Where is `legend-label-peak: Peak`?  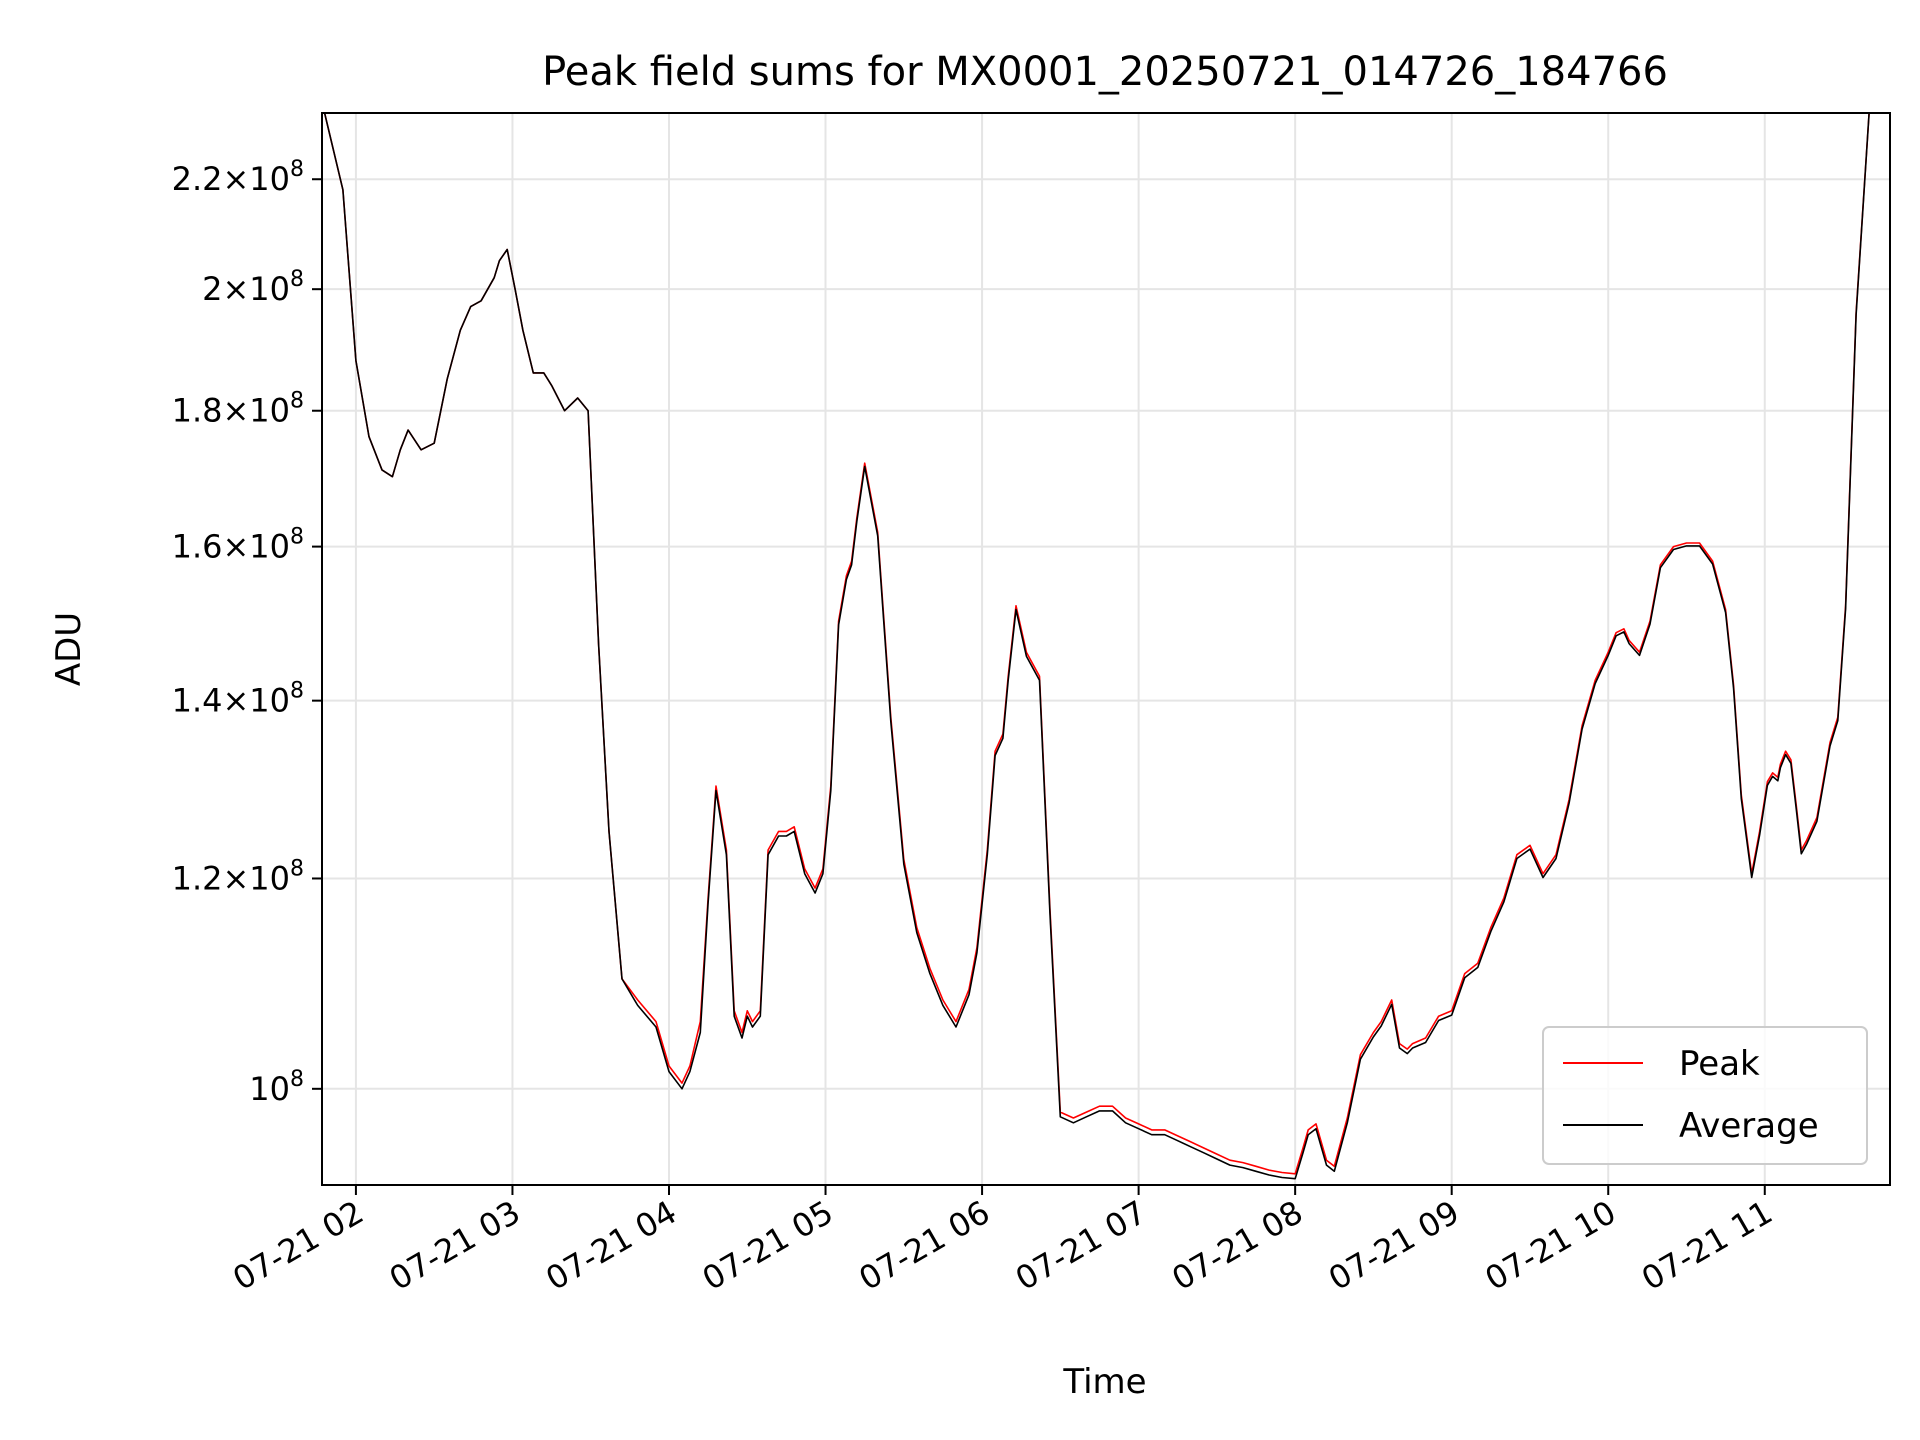 legend-label-peak: Peak is located at coordinates (1719, 1064).